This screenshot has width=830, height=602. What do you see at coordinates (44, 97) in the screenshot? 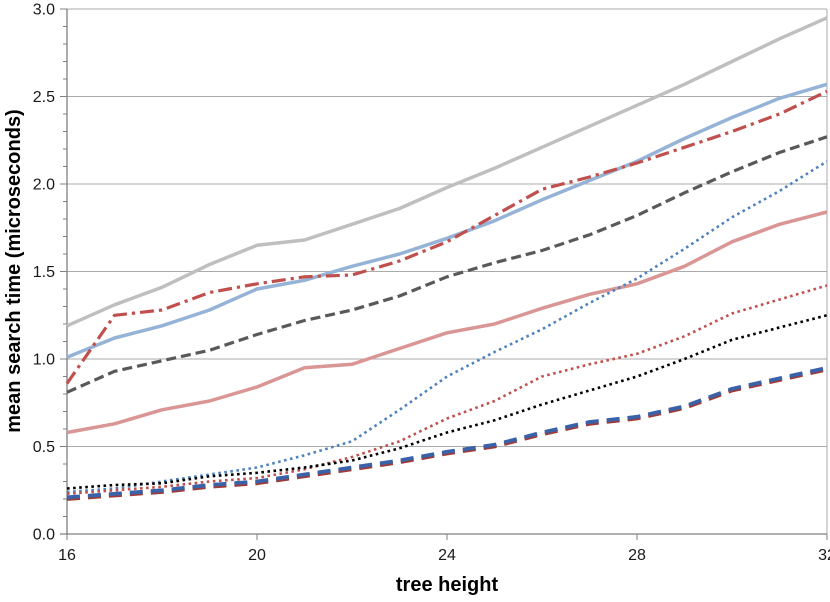
I see `y-tick-label: 2.5` at bounding box center [44, 97].